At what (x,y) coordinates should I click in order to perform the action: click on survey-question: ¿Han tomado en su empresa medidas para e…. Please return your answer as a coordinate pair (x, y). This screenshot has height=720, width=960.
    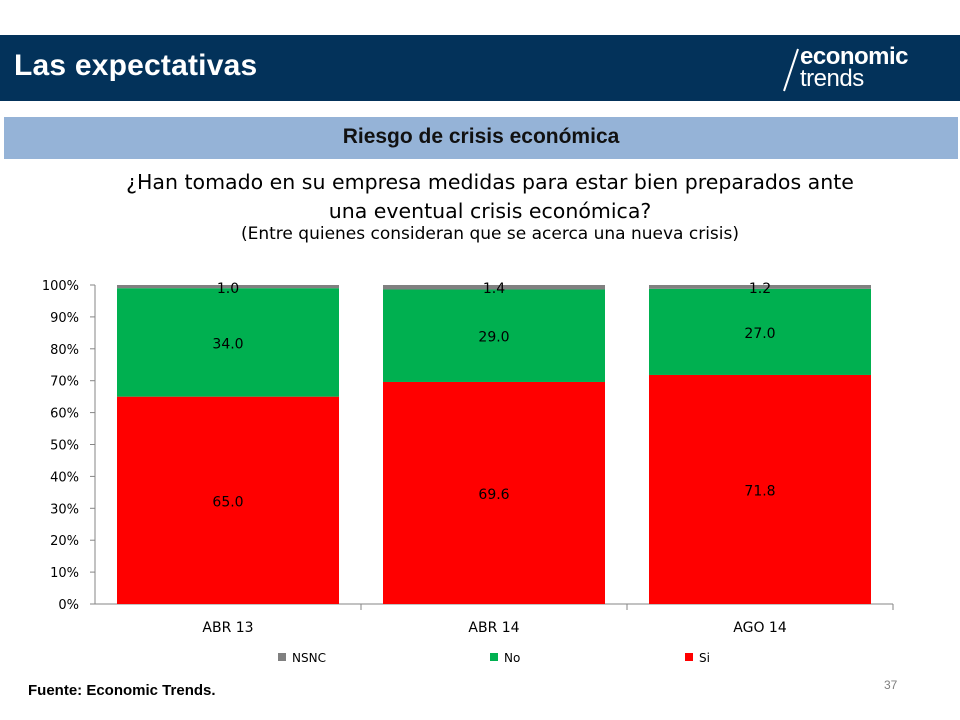
    Looking at the image, I should click on (490, 197).